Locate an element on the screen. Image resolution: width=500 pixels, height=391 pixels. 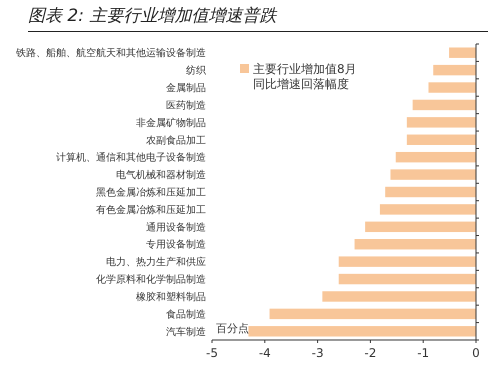
y-tick-label: 铁路、船舶、航空航天和其他运输设备制造 is located at coordinates (110, 53).